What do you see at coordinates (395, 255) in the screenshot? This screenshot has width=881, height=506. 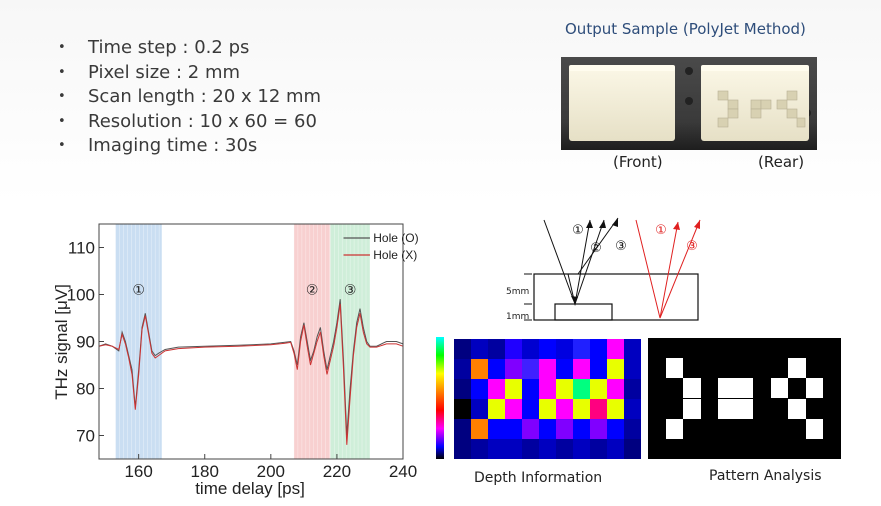 I see `legend-entry: Hole (X)` at bounding box center [395, 255].